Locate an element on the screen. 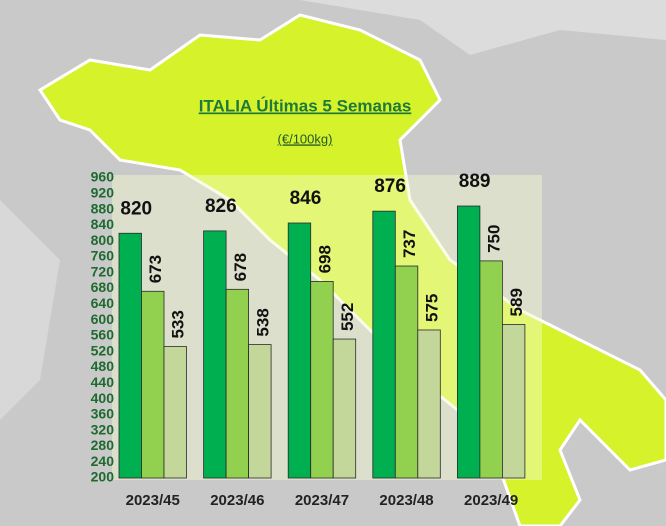  x-tick-label: 2023/48 is located at coordinates (406, 500).